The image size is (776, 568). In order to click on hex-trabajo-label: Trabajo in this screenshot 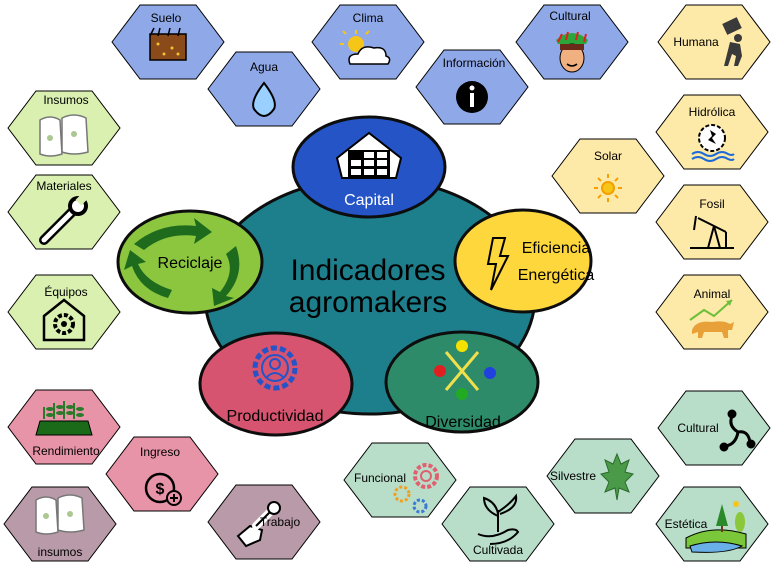, I will do `click(280, 522)`.